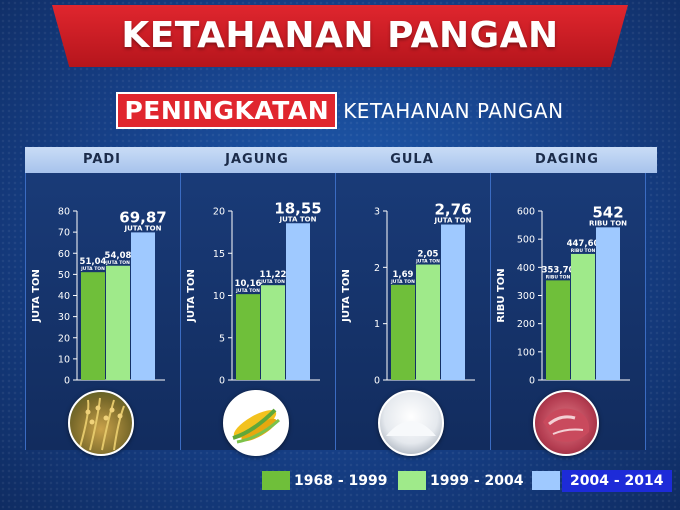 This screenshot has height=510, width=680. Describe the element at coordinates (453, 110) in the screenshot. I see `subheading-rest: KETAHANAN PANGAN` at that location.